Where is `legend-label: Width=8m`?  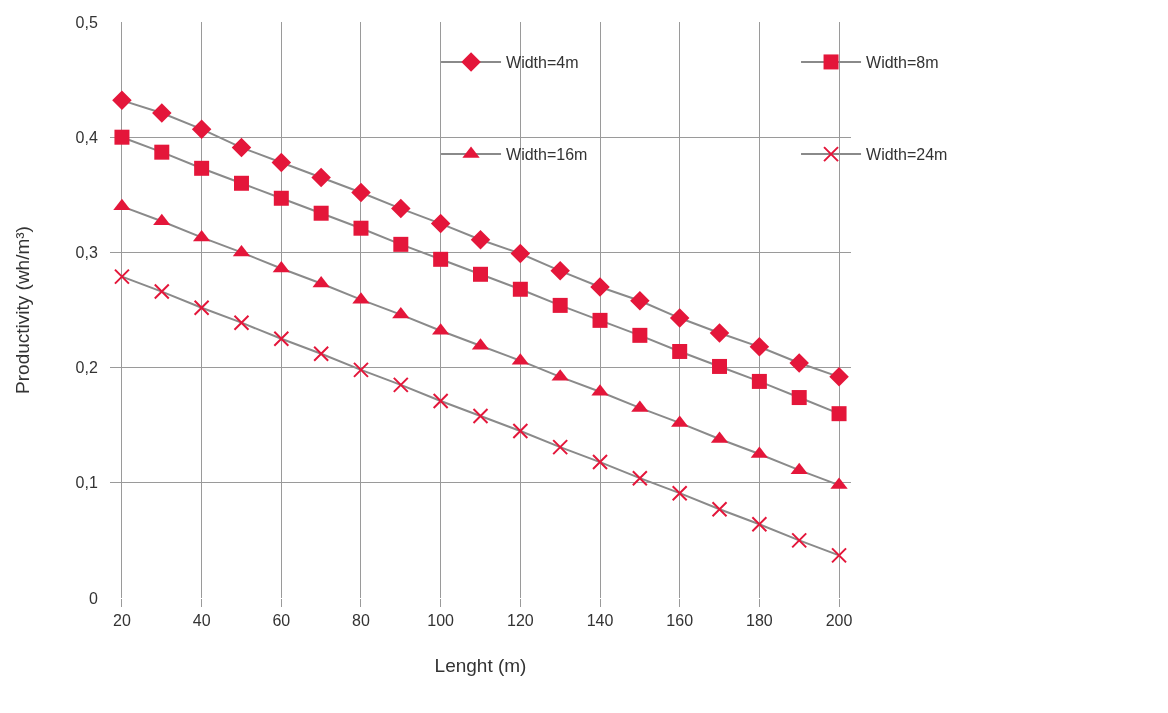
legend-label: Width=8m is located at coordinates (902, 63).